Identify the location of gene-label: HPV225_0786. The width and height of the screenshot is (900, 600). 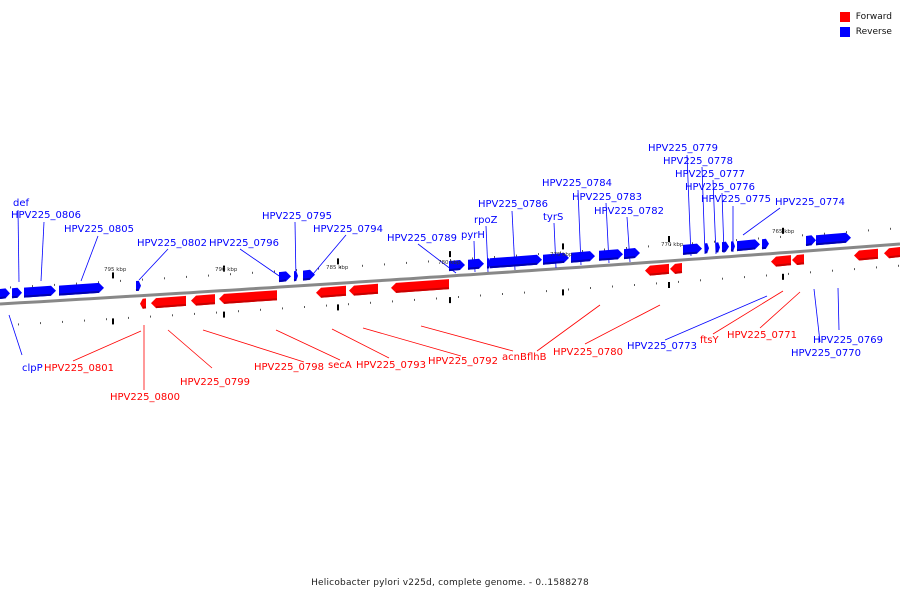
(513, 204).